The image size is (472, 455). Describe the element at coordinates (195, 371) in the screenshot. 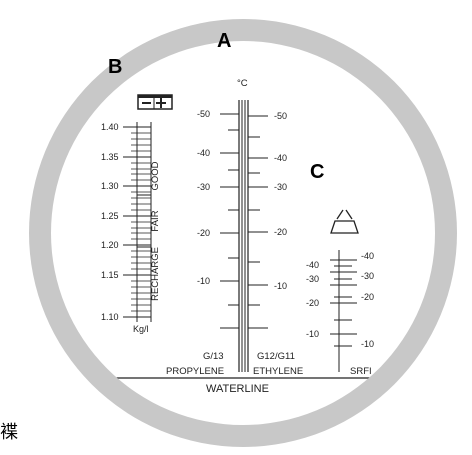

I see `propylene-label: PROPYLENE` at that location.